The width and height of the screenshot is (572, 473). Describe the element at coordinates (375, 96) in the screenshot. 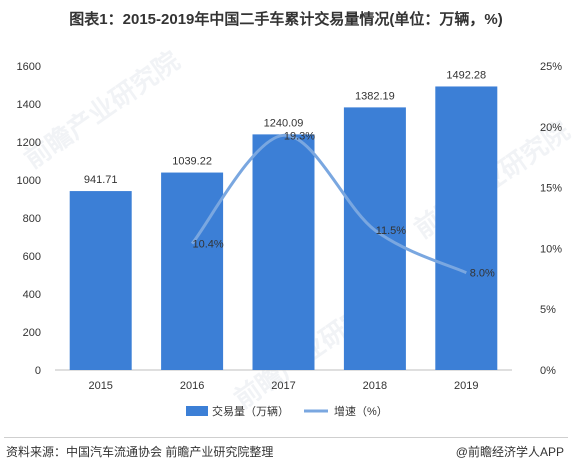

I see `bar-value-label: 1382.19` at that location.